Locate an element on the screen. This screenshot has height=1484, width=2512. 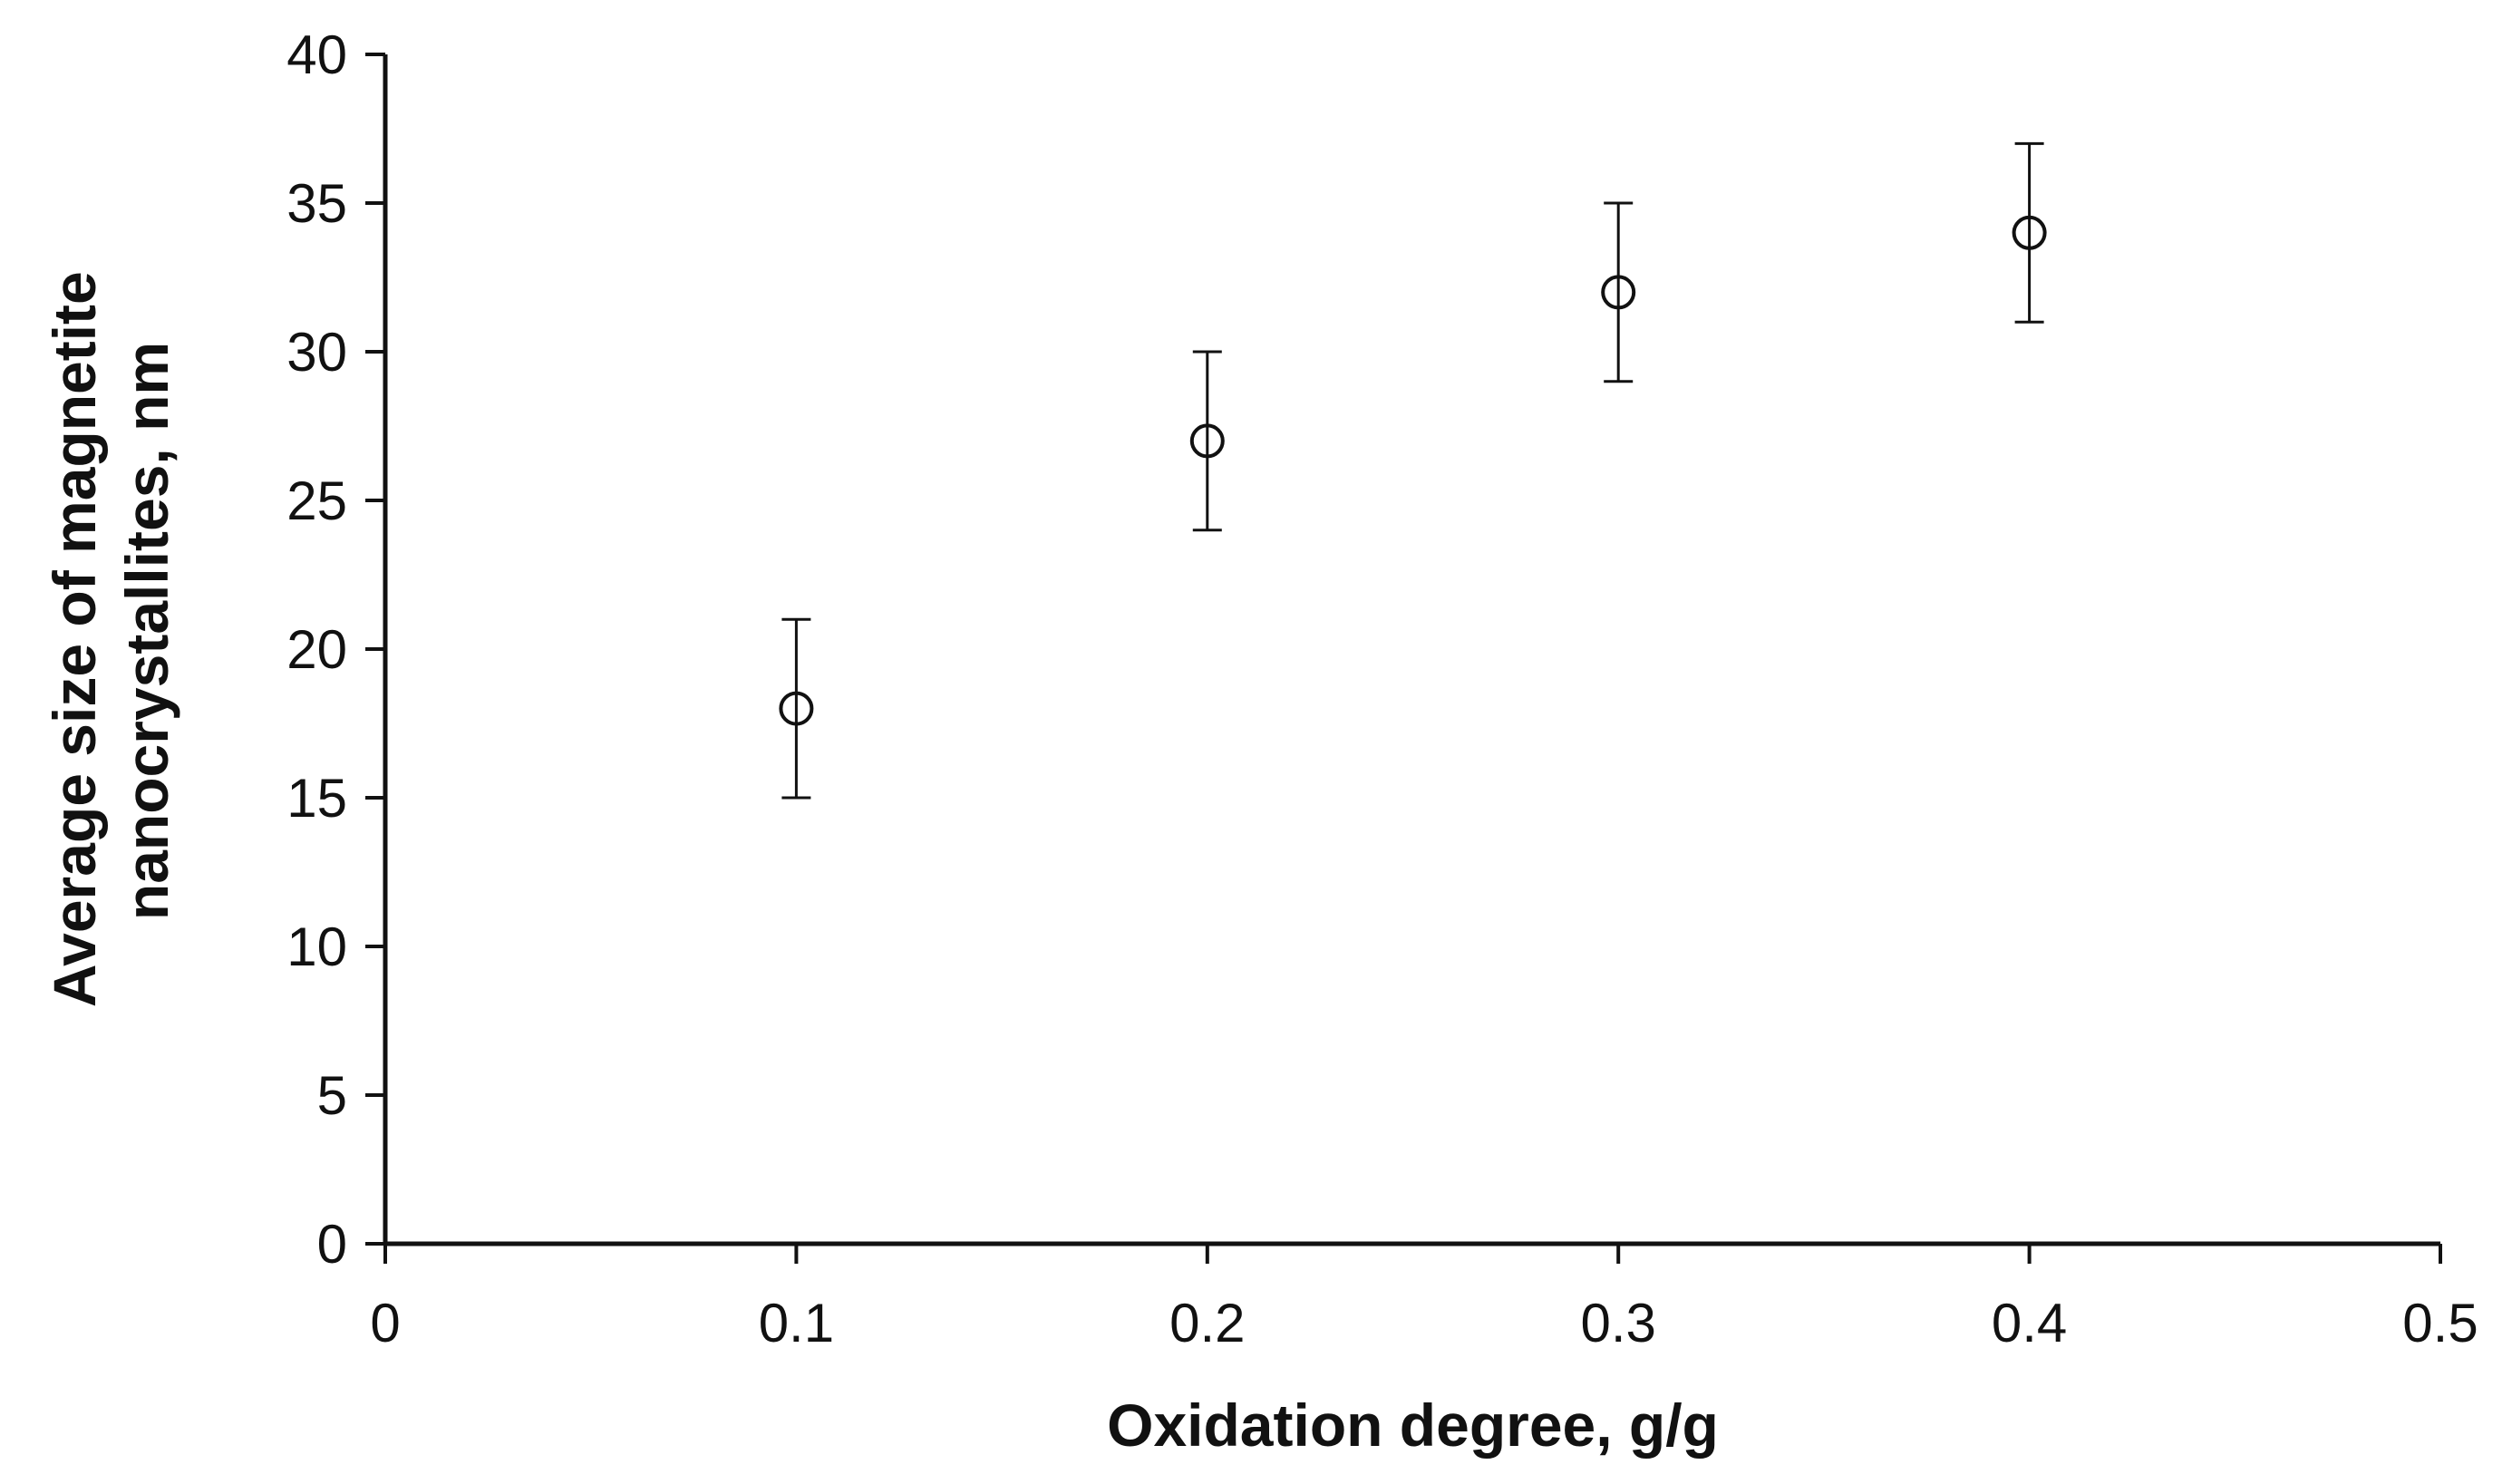
y-tick-label: 40 is located at coordinates (316, 54).